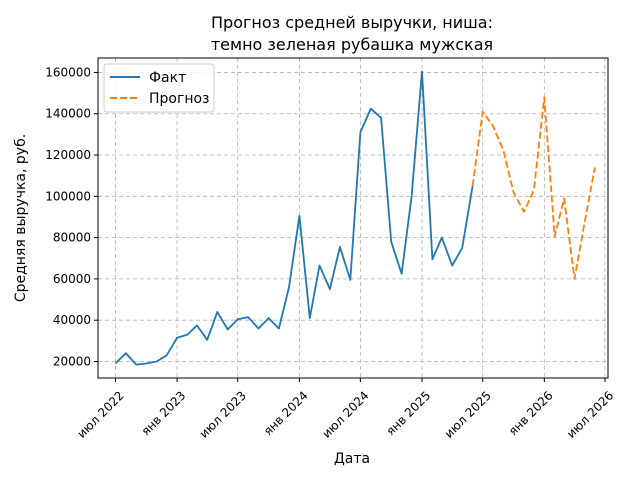  Describe the element at coordinates (68, 196) in the screenshot. I see `y-tick-label: 100000` at that location.